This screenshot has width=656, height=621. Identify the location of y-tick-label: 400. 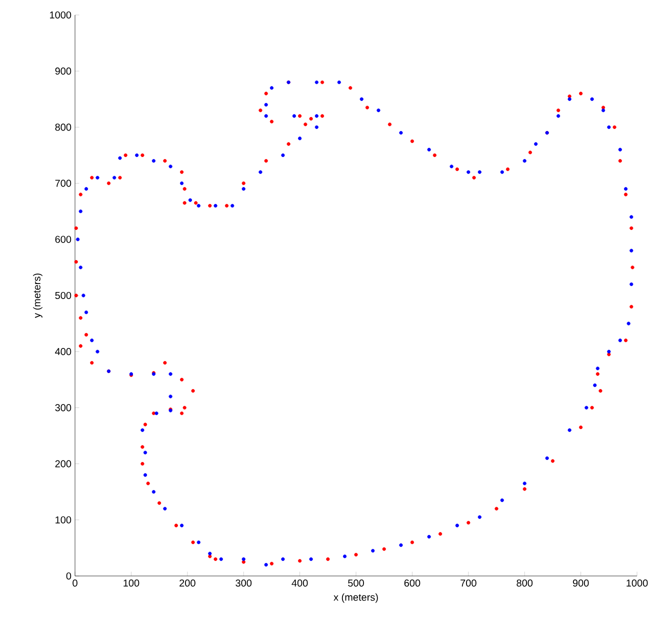
(63, 352).